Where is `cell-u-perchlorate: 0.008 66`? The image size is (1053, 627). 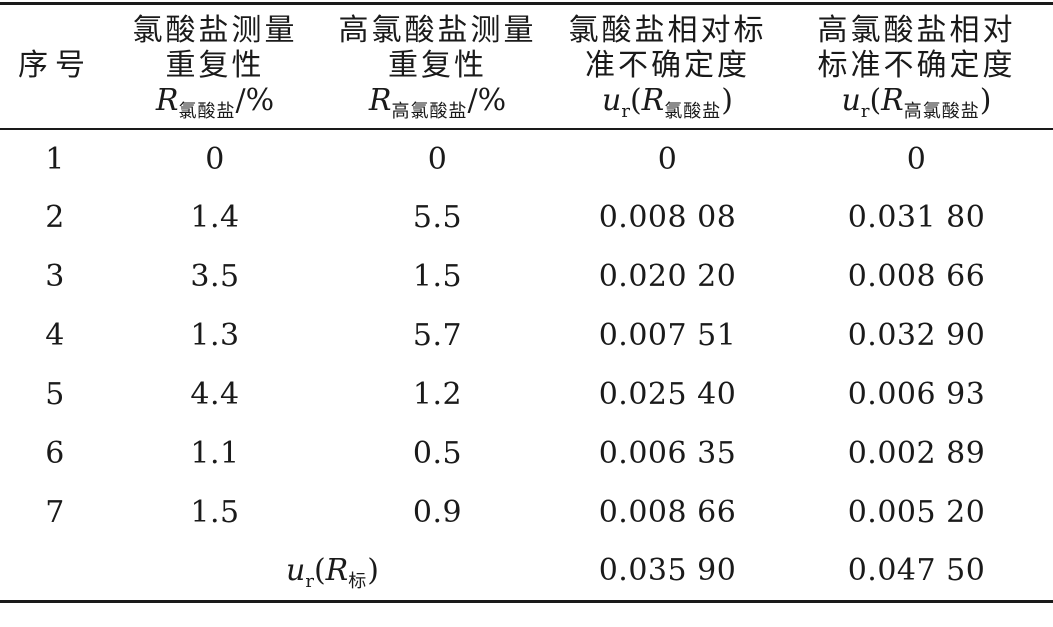
cell-u-perchlorate: 0.008 66 is located at coordinates (916, 276).